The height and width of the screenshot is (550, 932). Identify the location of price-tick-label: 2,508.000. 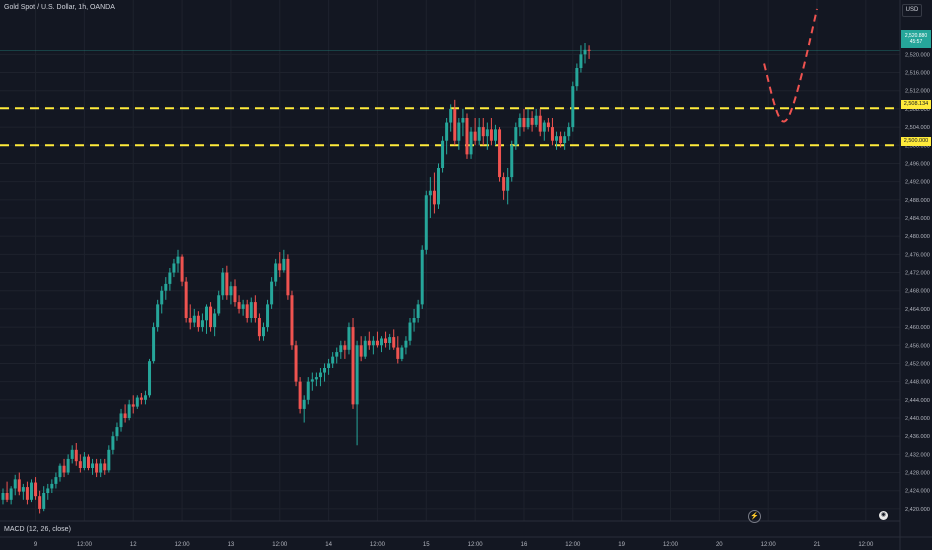
(917, 110).